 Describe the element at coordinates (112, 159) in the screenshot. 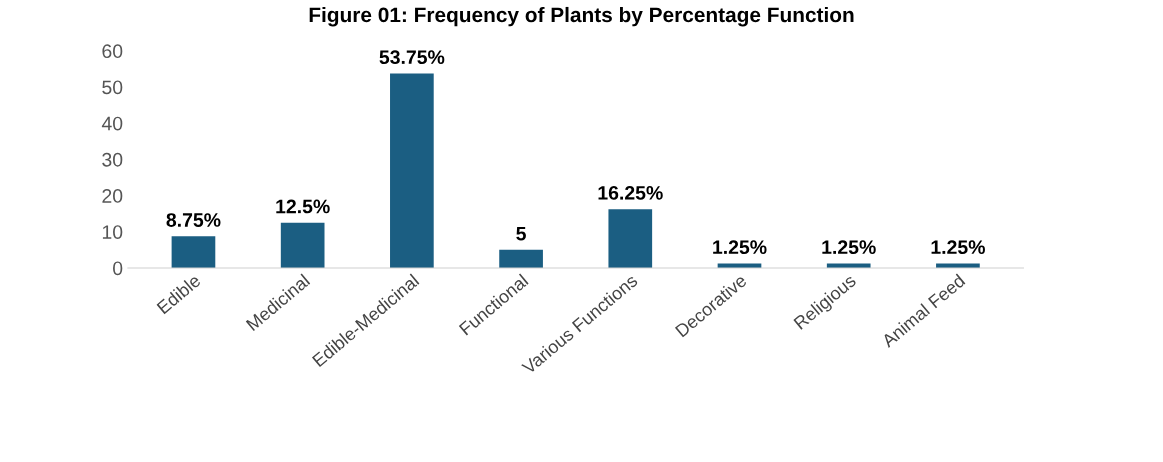

I see `y-tick-label: 30` at that location.